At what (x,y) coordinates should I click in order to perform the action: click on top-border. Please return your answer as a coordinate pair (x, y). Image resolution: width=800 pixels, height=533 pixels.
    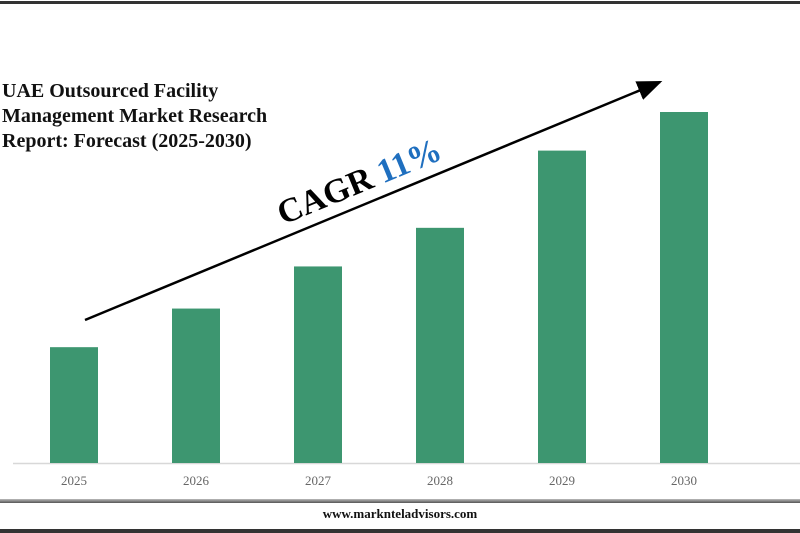
    Looking at the image, I should click on (400, 2).